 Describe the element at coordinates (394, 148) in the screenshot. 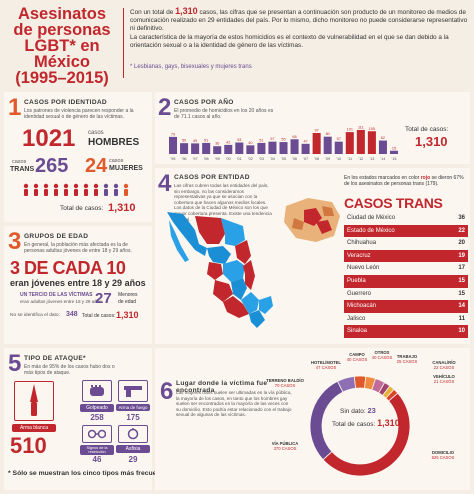

I see `year-bar-value: 15` at that location.